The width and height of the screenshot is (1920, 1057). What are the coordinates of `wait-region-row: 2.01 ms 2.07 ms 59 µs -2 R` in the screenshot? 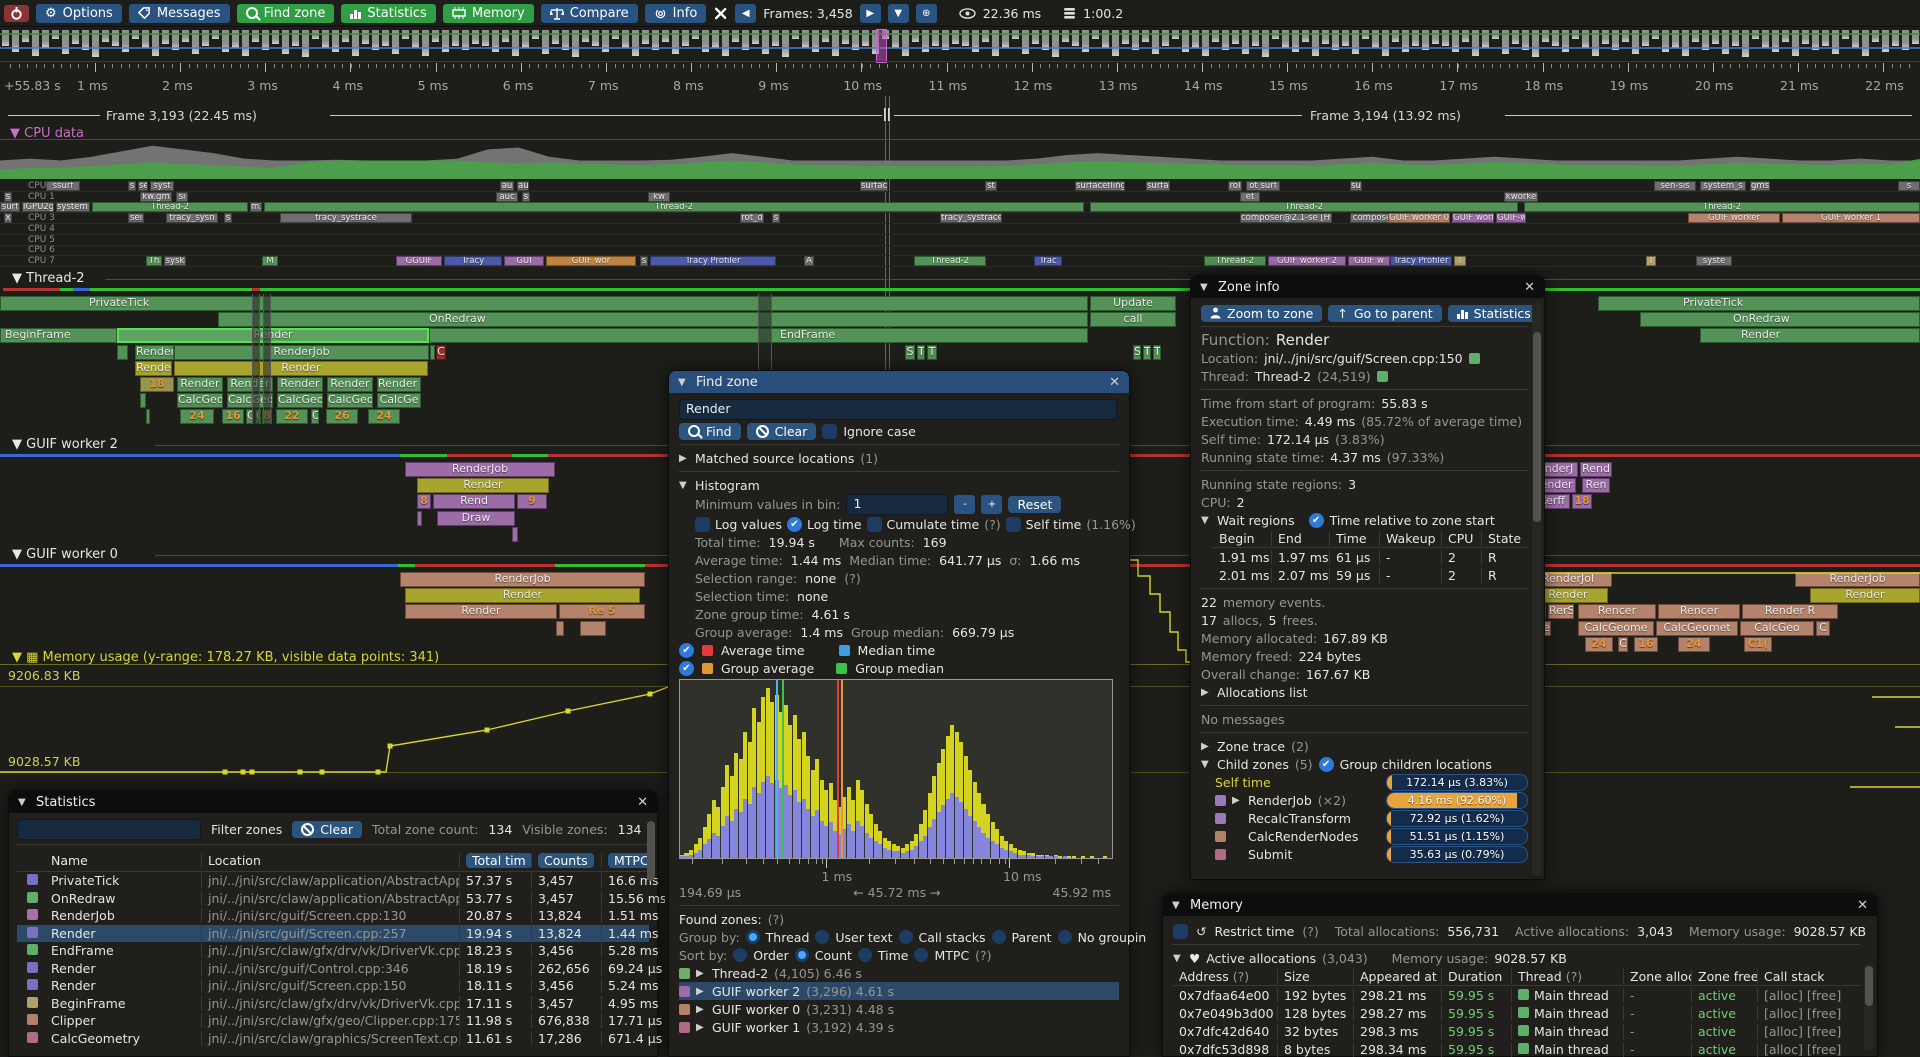 It's located at (1370, 575).